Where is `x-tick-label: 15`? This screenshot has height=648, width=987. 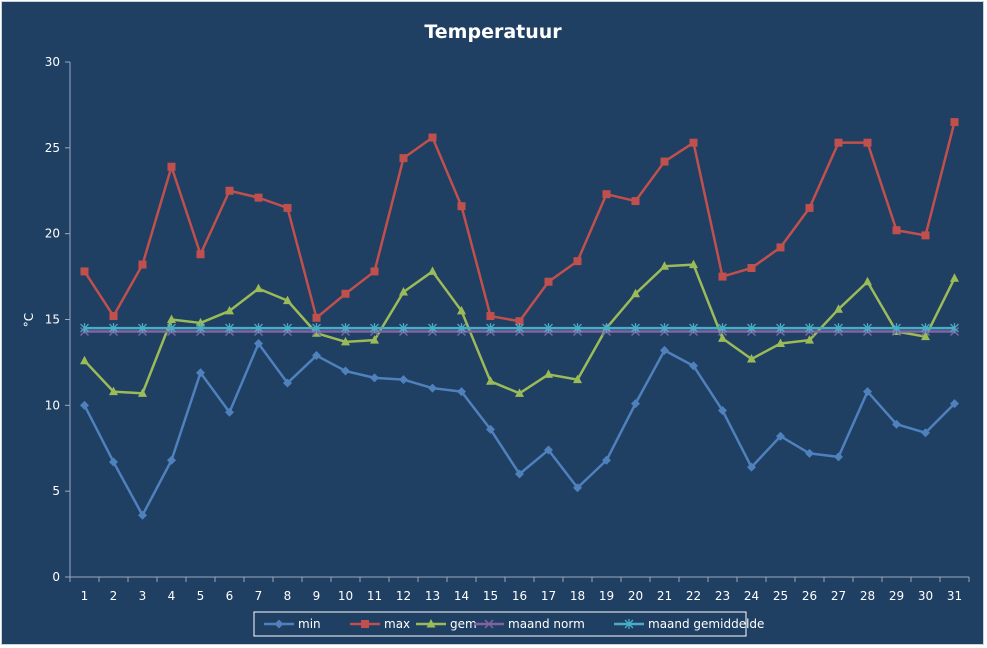 x-tick-label: 15 is located at coordinates (490, 596).